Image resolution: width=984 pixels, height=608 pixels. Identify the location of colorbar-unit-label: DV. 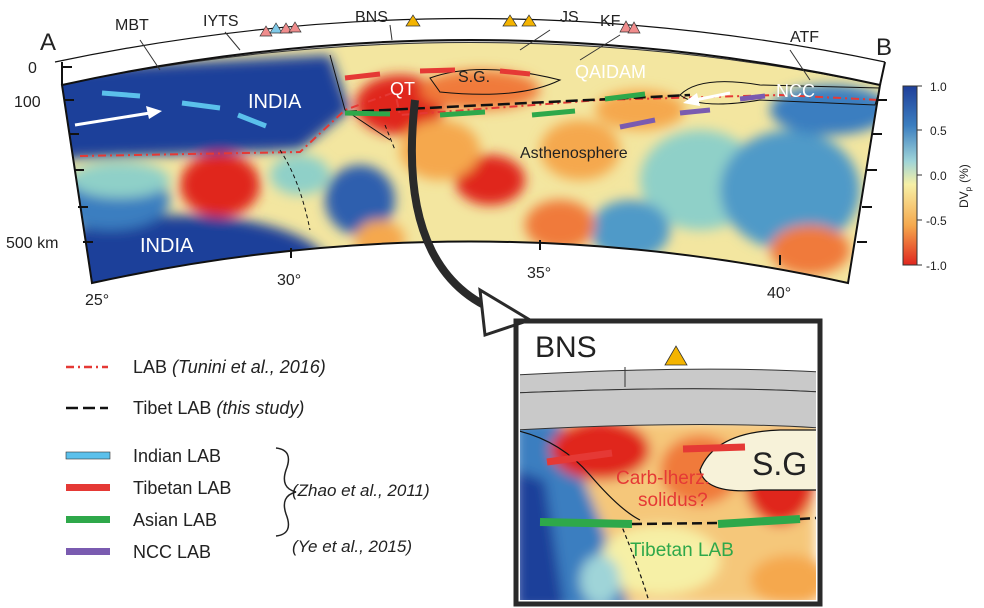
(964, 199).